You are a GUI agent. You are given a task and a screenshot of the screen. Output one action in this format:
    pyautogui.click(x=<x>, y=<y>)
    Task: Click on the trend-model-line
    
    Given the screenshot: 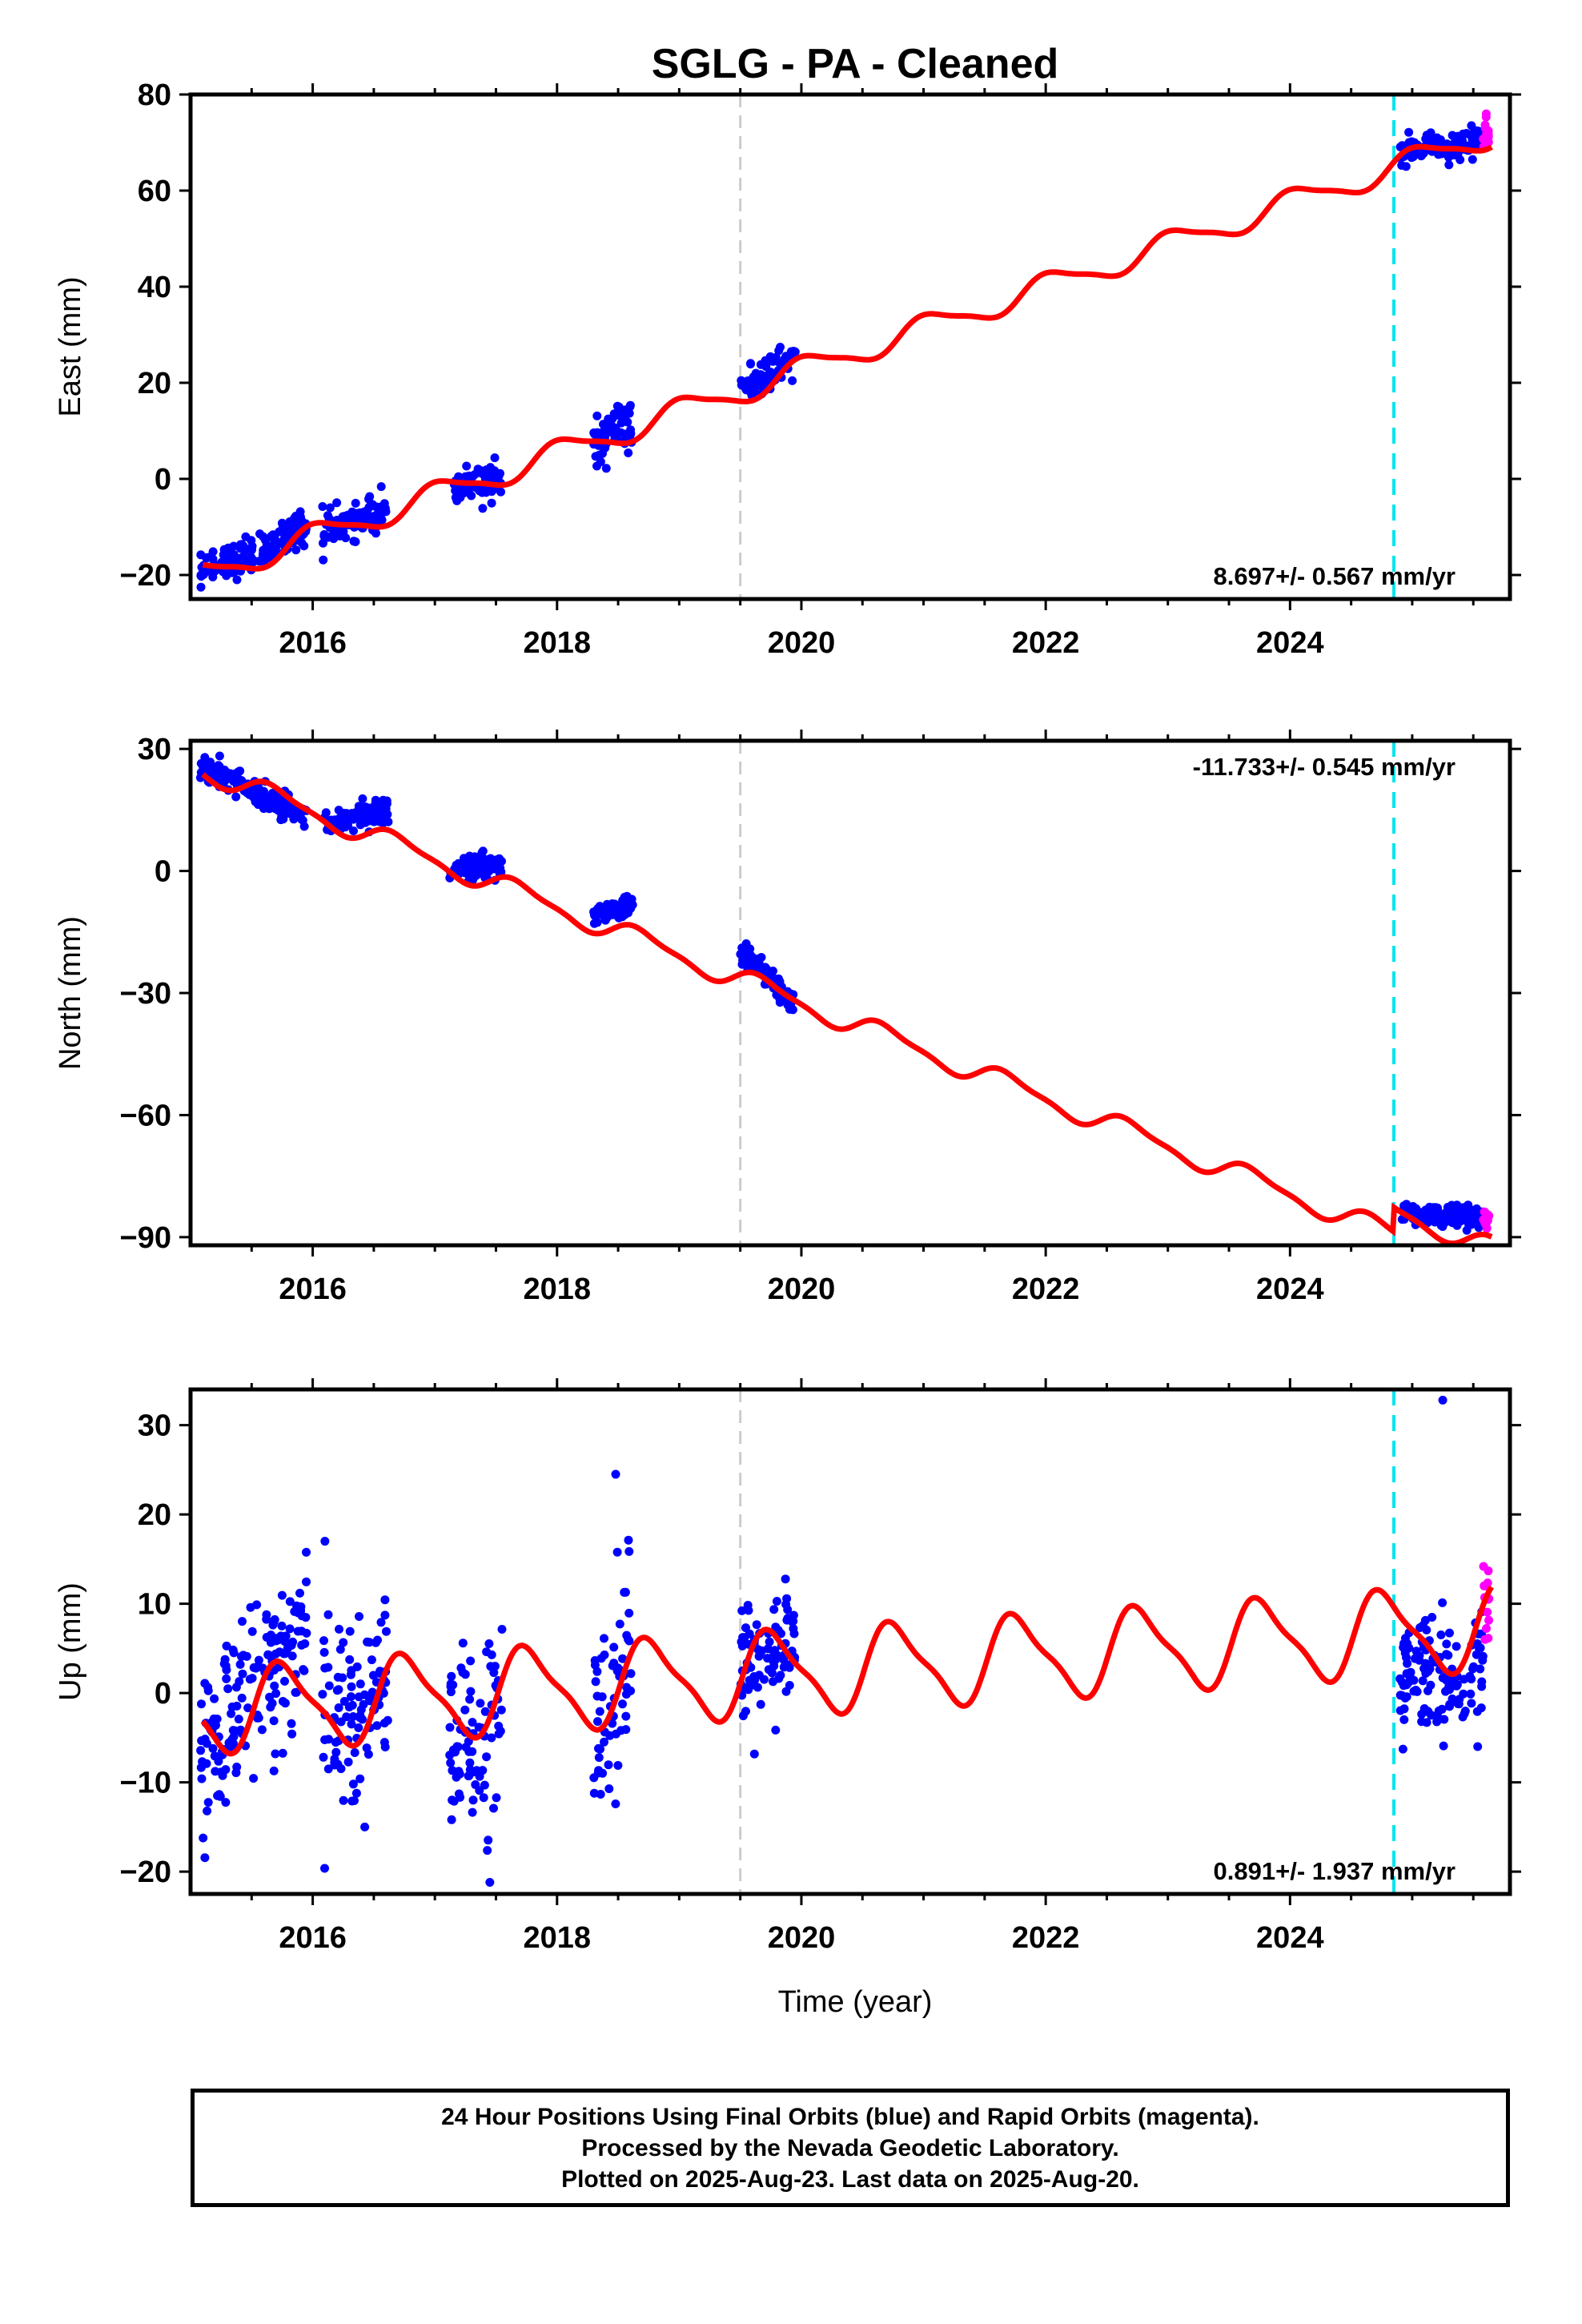 What is the action you would take?
    pyautogui.click(x=847, y=1671)
    